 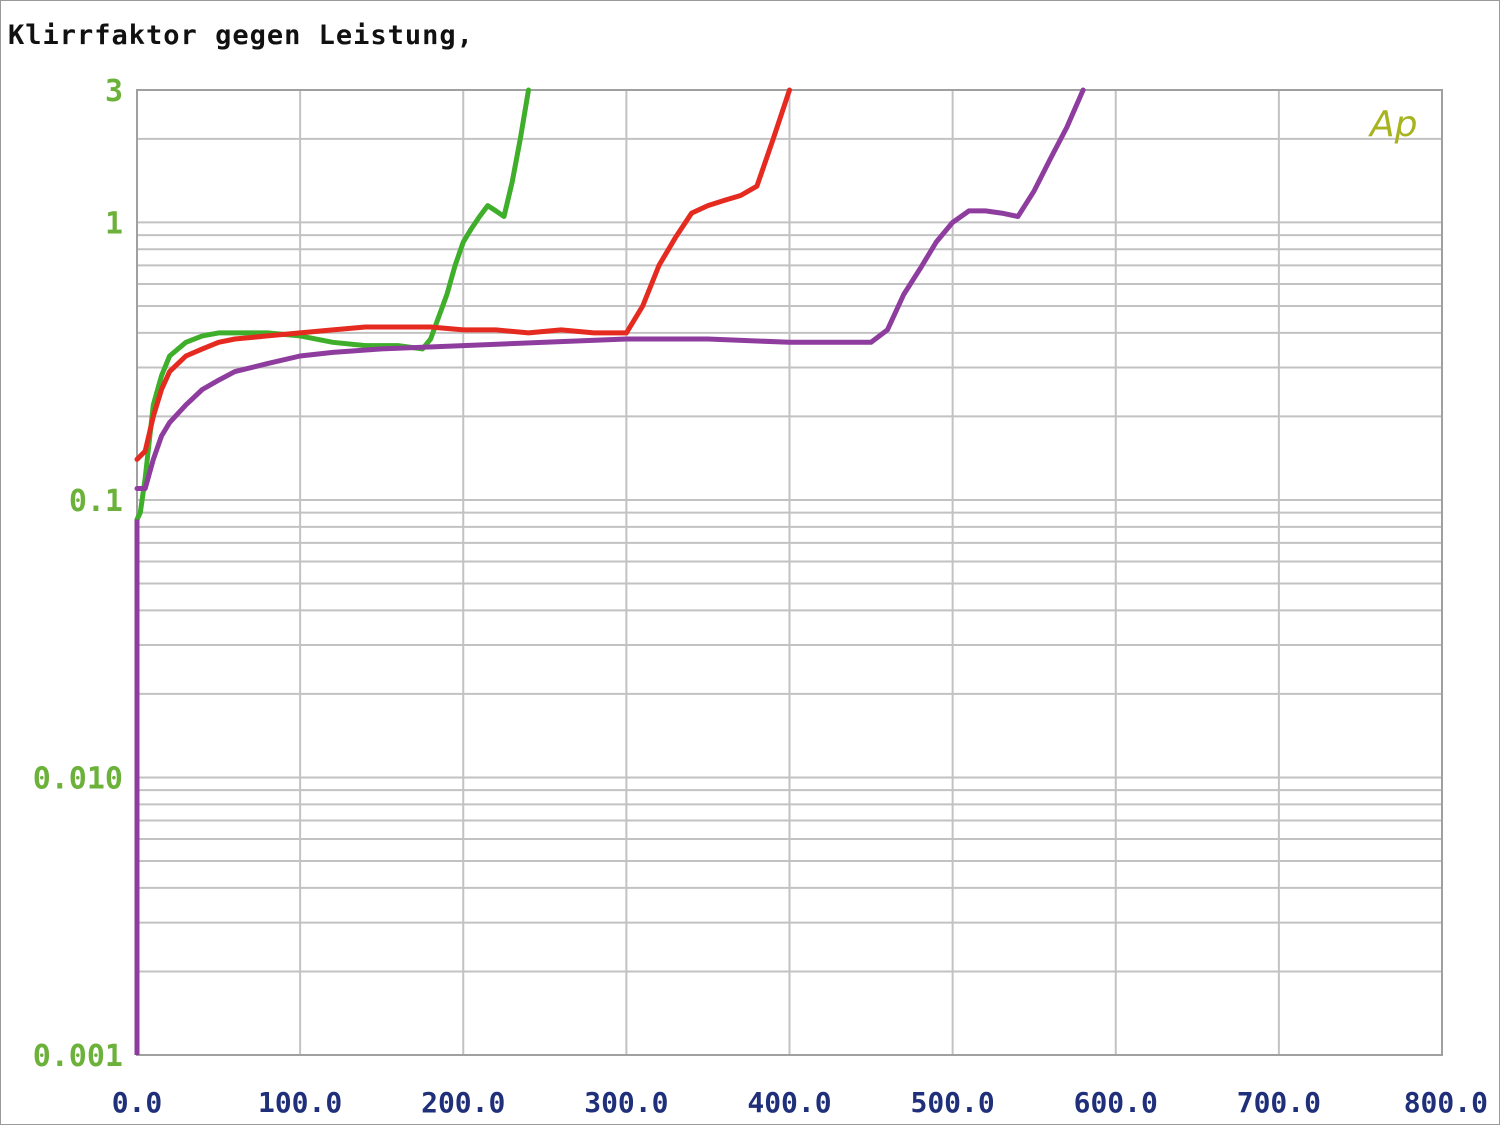 What do you see at coordinates (1116, 1102) in the screenshot?
I see `x-tick-label: 600.0` at bounding box center [1116, 1102].